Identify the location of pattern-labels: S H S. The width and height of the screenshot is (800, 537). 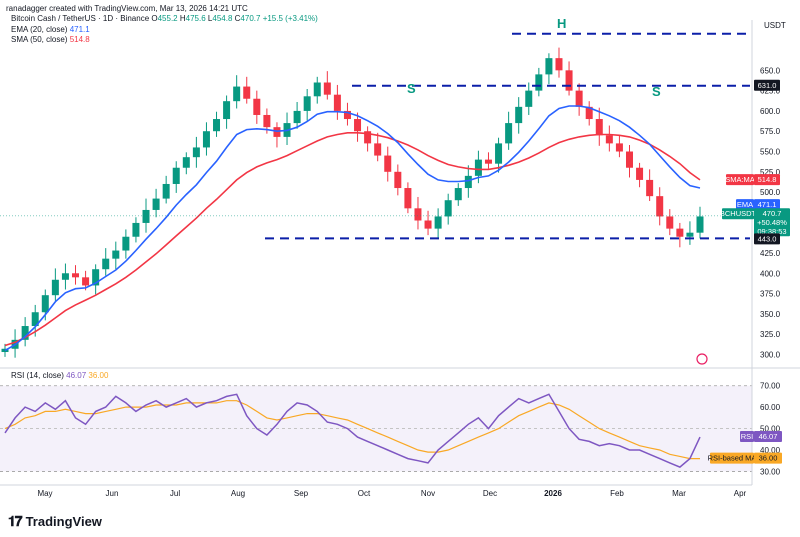
(534, 57).